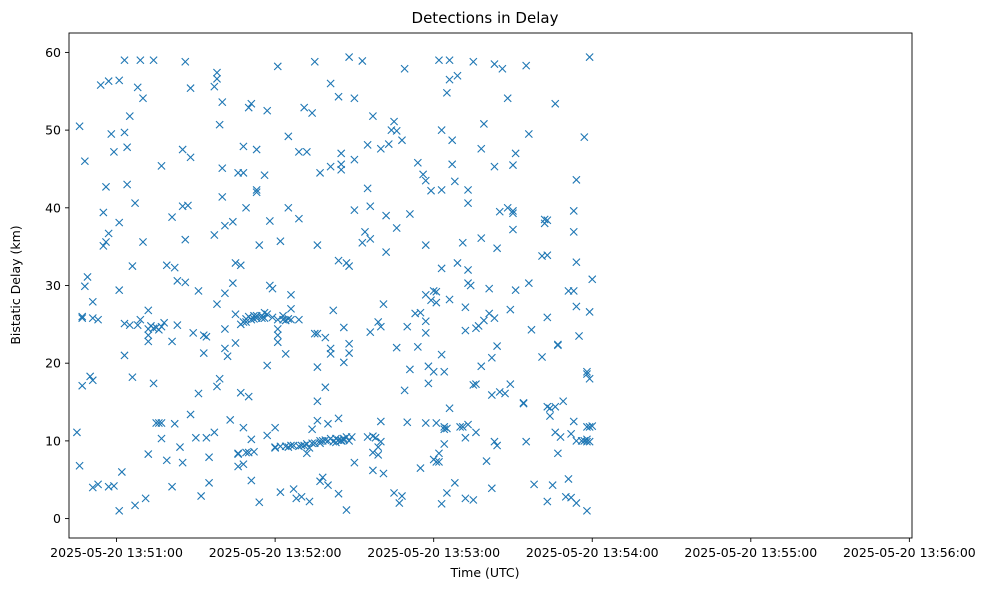 This screenshot has width=989, height=590. What do you see at coordinates (750, 552) in the screenshot?
I see `x-tick-label: 2025-05-20 13:55:00` at bounding box center [750, 552].